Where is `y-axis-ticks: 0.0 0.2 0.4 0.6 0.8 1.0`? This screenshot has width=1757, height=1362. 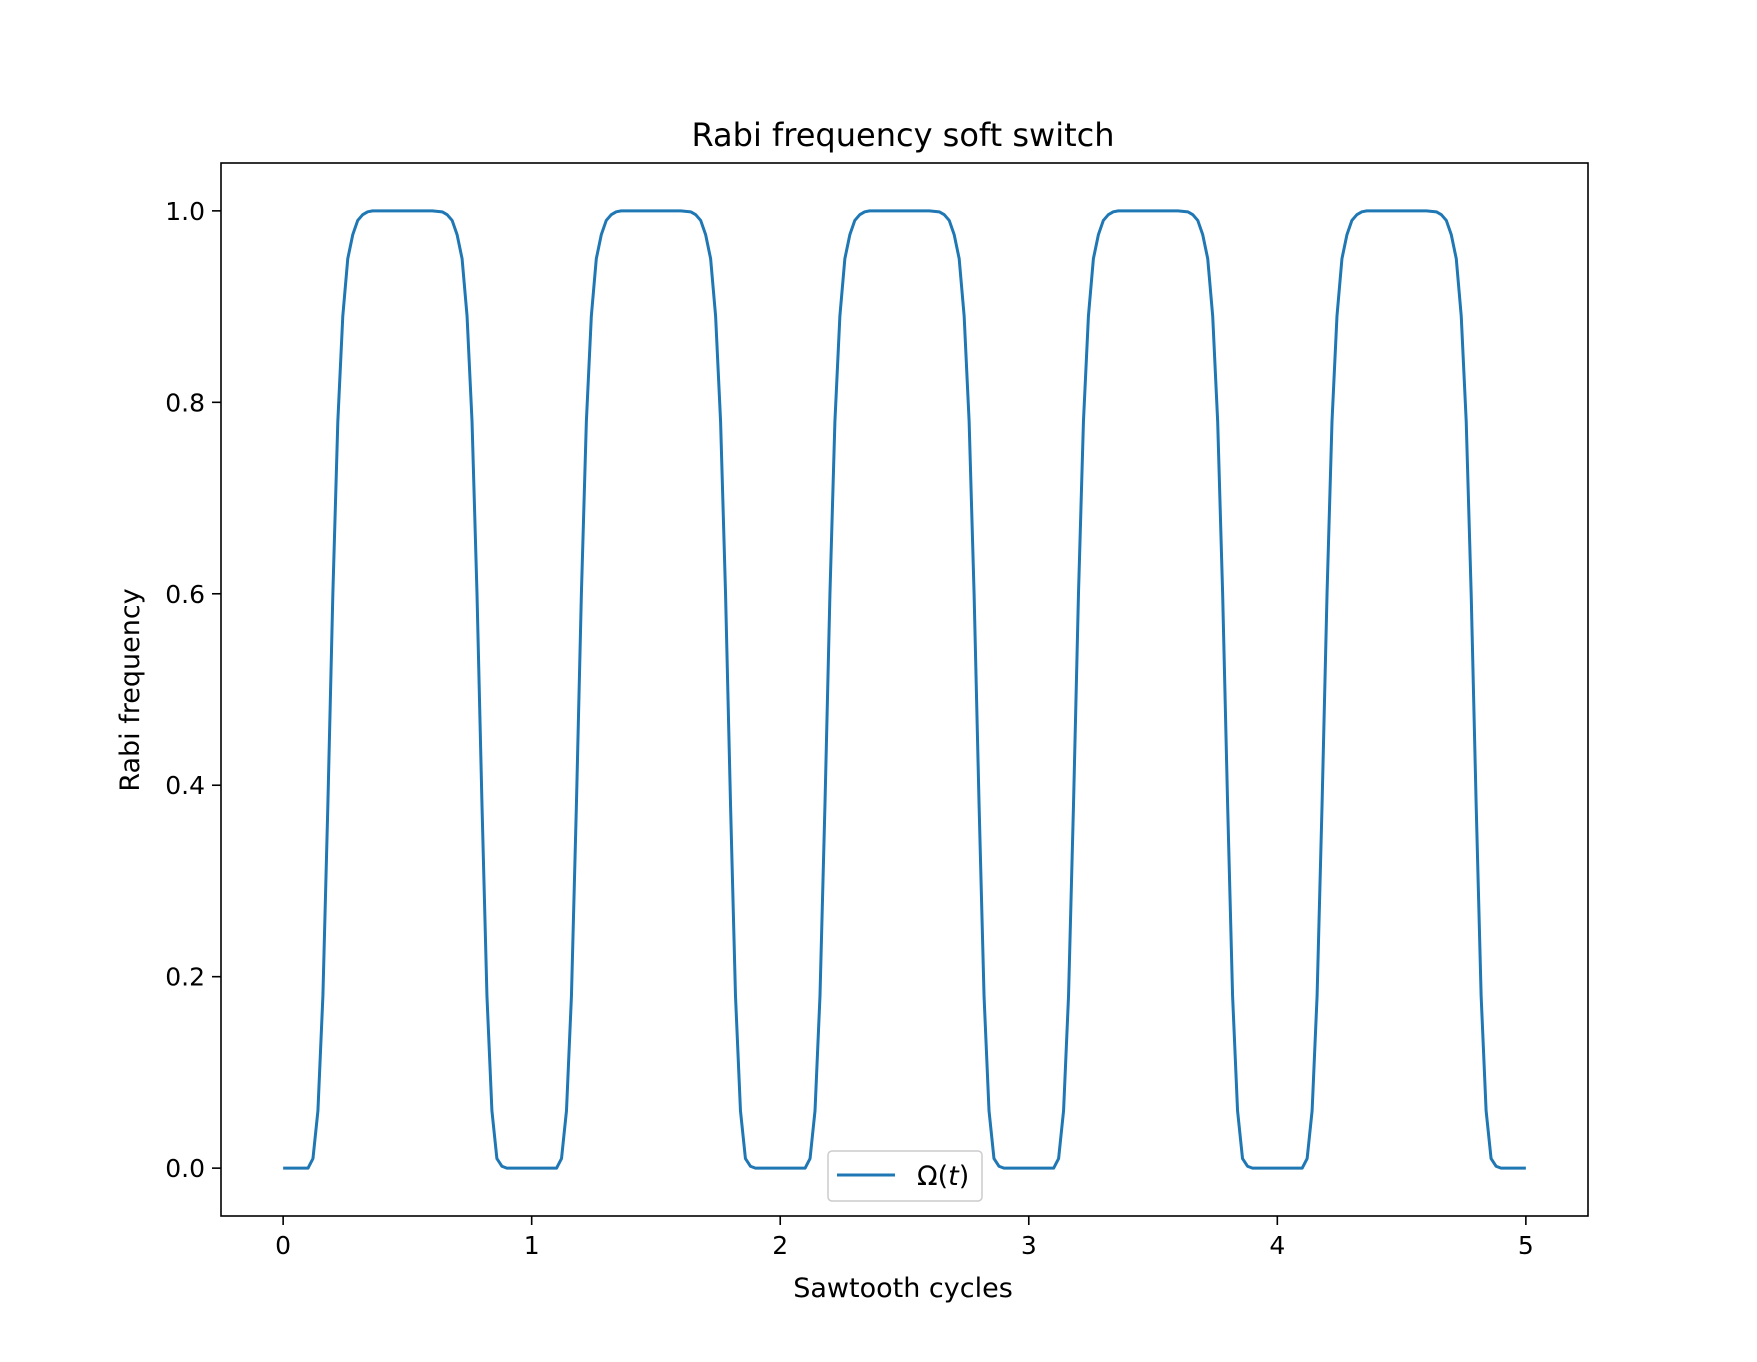 y-axis-ticks: 0.0 0.2 0.4 0.6 0.8 1.0 is located at coordinates (193, 690).